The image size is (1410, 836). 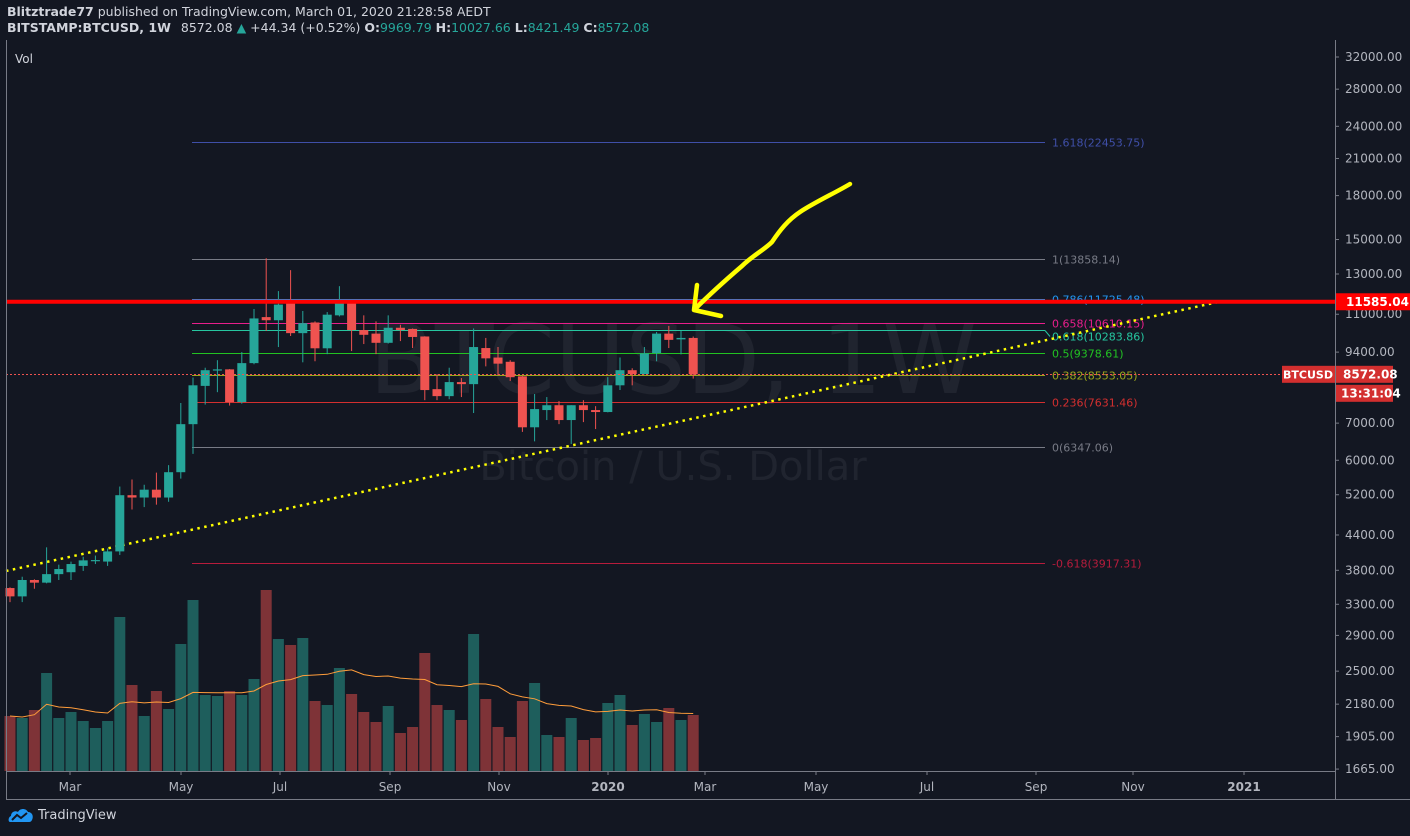 I want to click on price-axis-label: 11000.00, so click(x=1373, y=314).